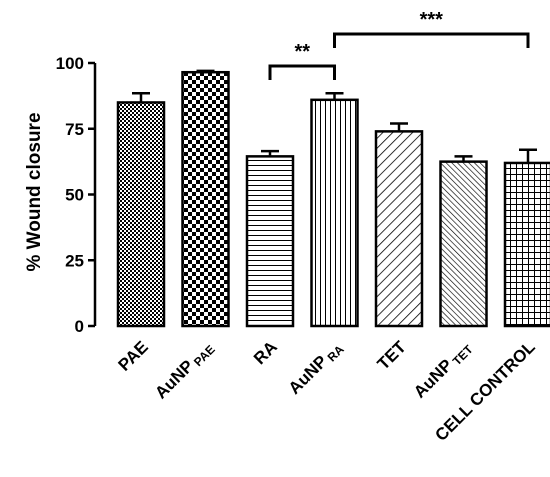 The width and height of the screenshot is (550, 477). What do you see at coordinates (265, 352) in the screenshot?
I see `x-tick-label: RA` at bounding box center [265, 352].